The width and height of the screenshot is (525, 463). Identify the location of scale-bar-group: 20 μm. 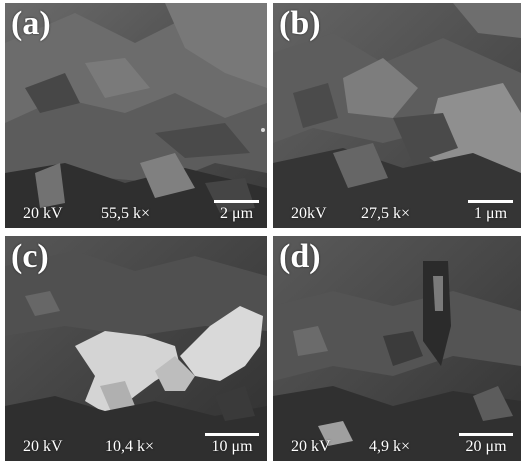
(486, 444).